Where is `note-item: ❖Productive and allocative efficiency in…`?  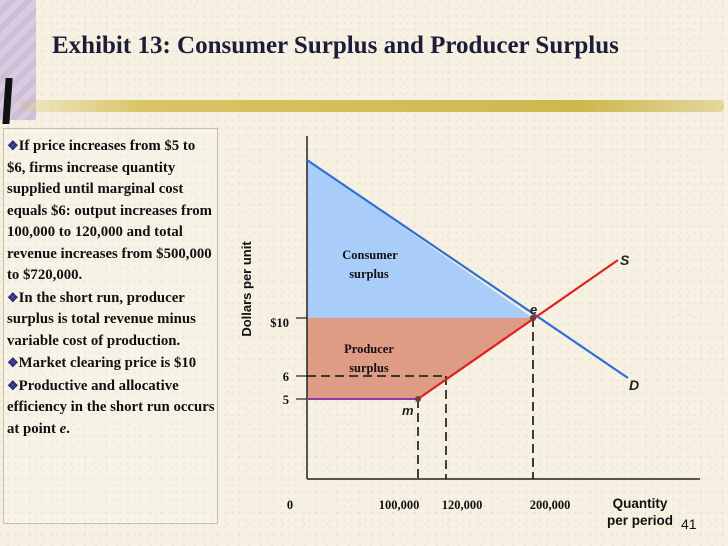
note-item: ❖Productive and allocative efficiency in… is located at coordinates (111, 407).